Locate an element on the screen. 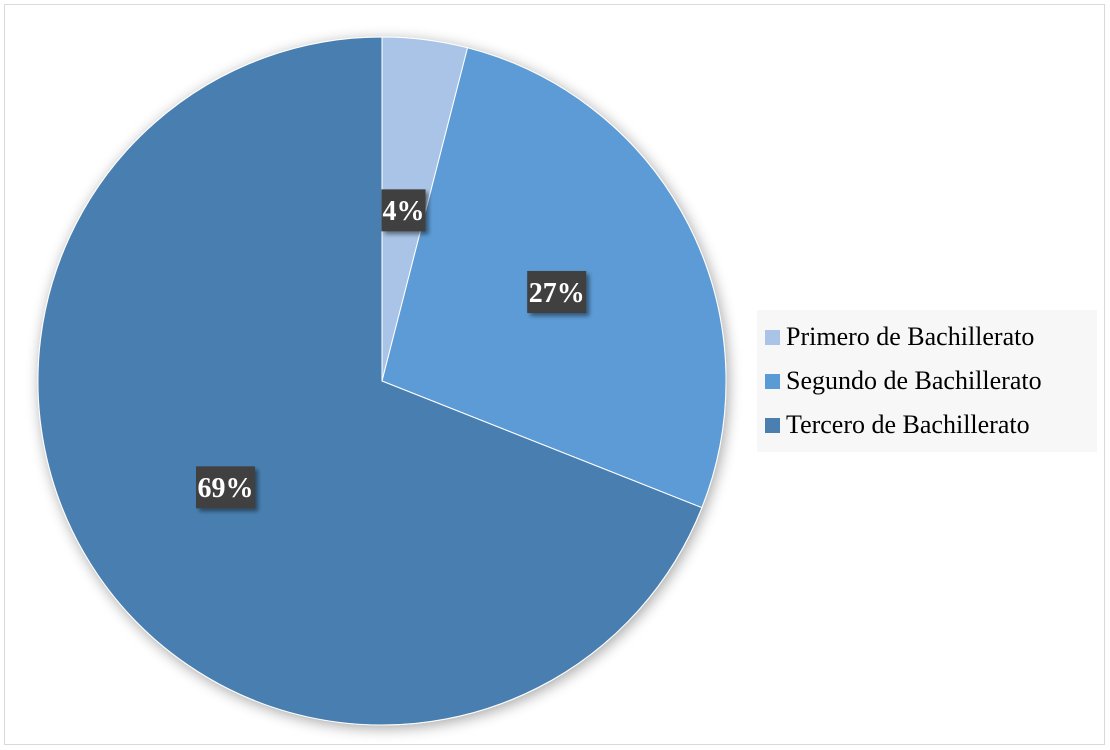 The width and height of the screenshot is (1110, 750). data-label-box-tercero is located at coordinates (226, 487).